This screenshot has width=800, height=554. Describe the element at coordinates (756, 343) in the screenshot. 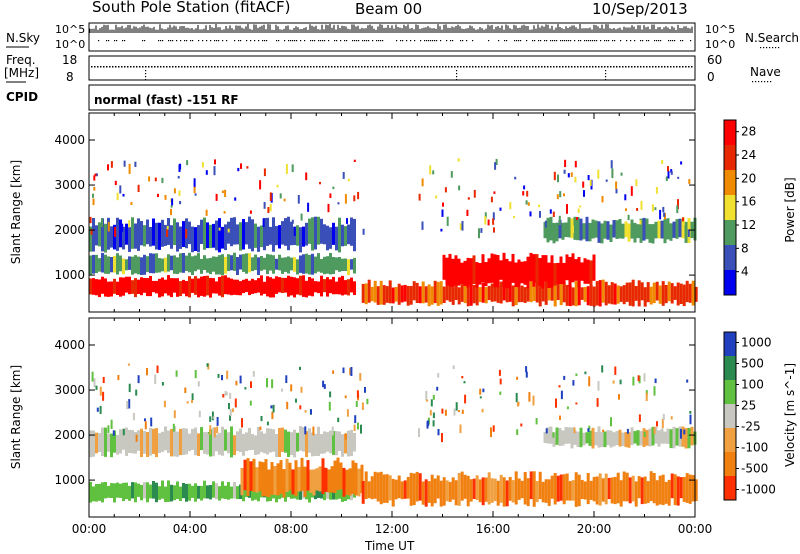

I see `colorbar-tick-label: 1000` at that location.